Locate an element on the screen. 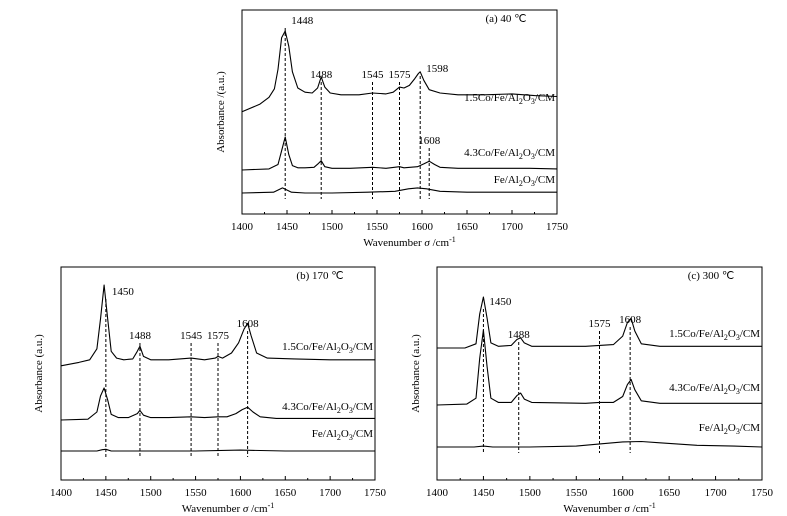  peak-annotation: 1448 is located at coordinates (302, 21).